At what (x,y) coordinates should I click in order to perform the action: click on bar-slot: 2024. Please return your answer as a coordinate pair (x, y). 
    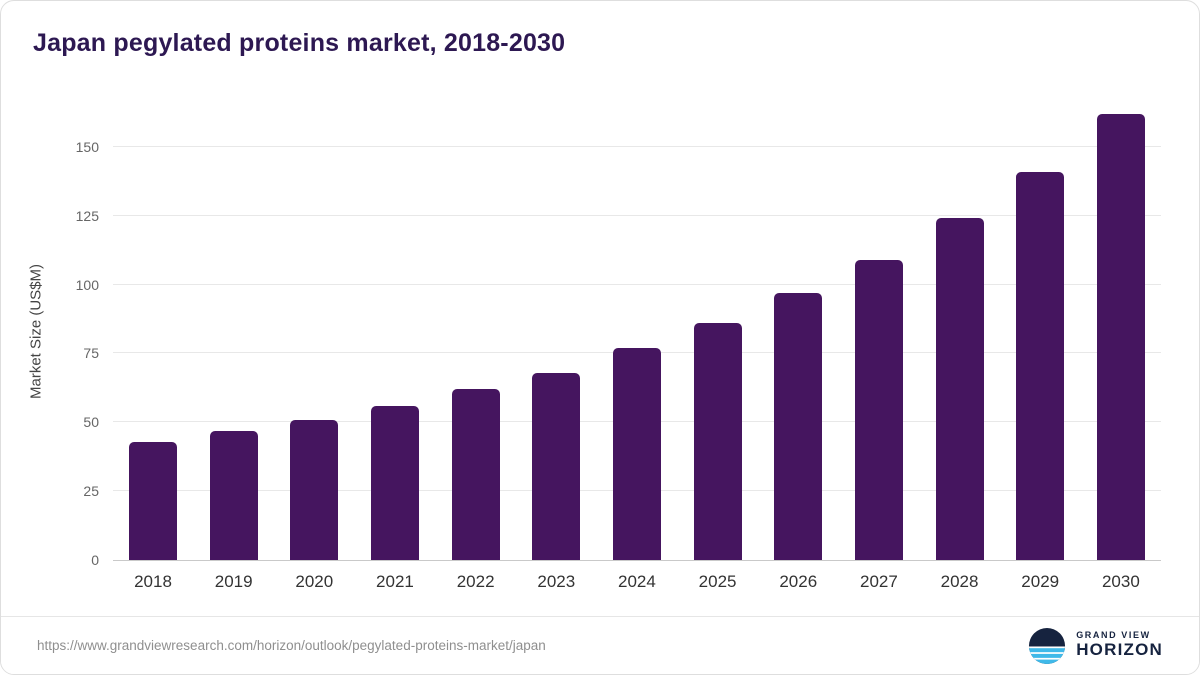
    Looking at the image, I should click on (636, 345).